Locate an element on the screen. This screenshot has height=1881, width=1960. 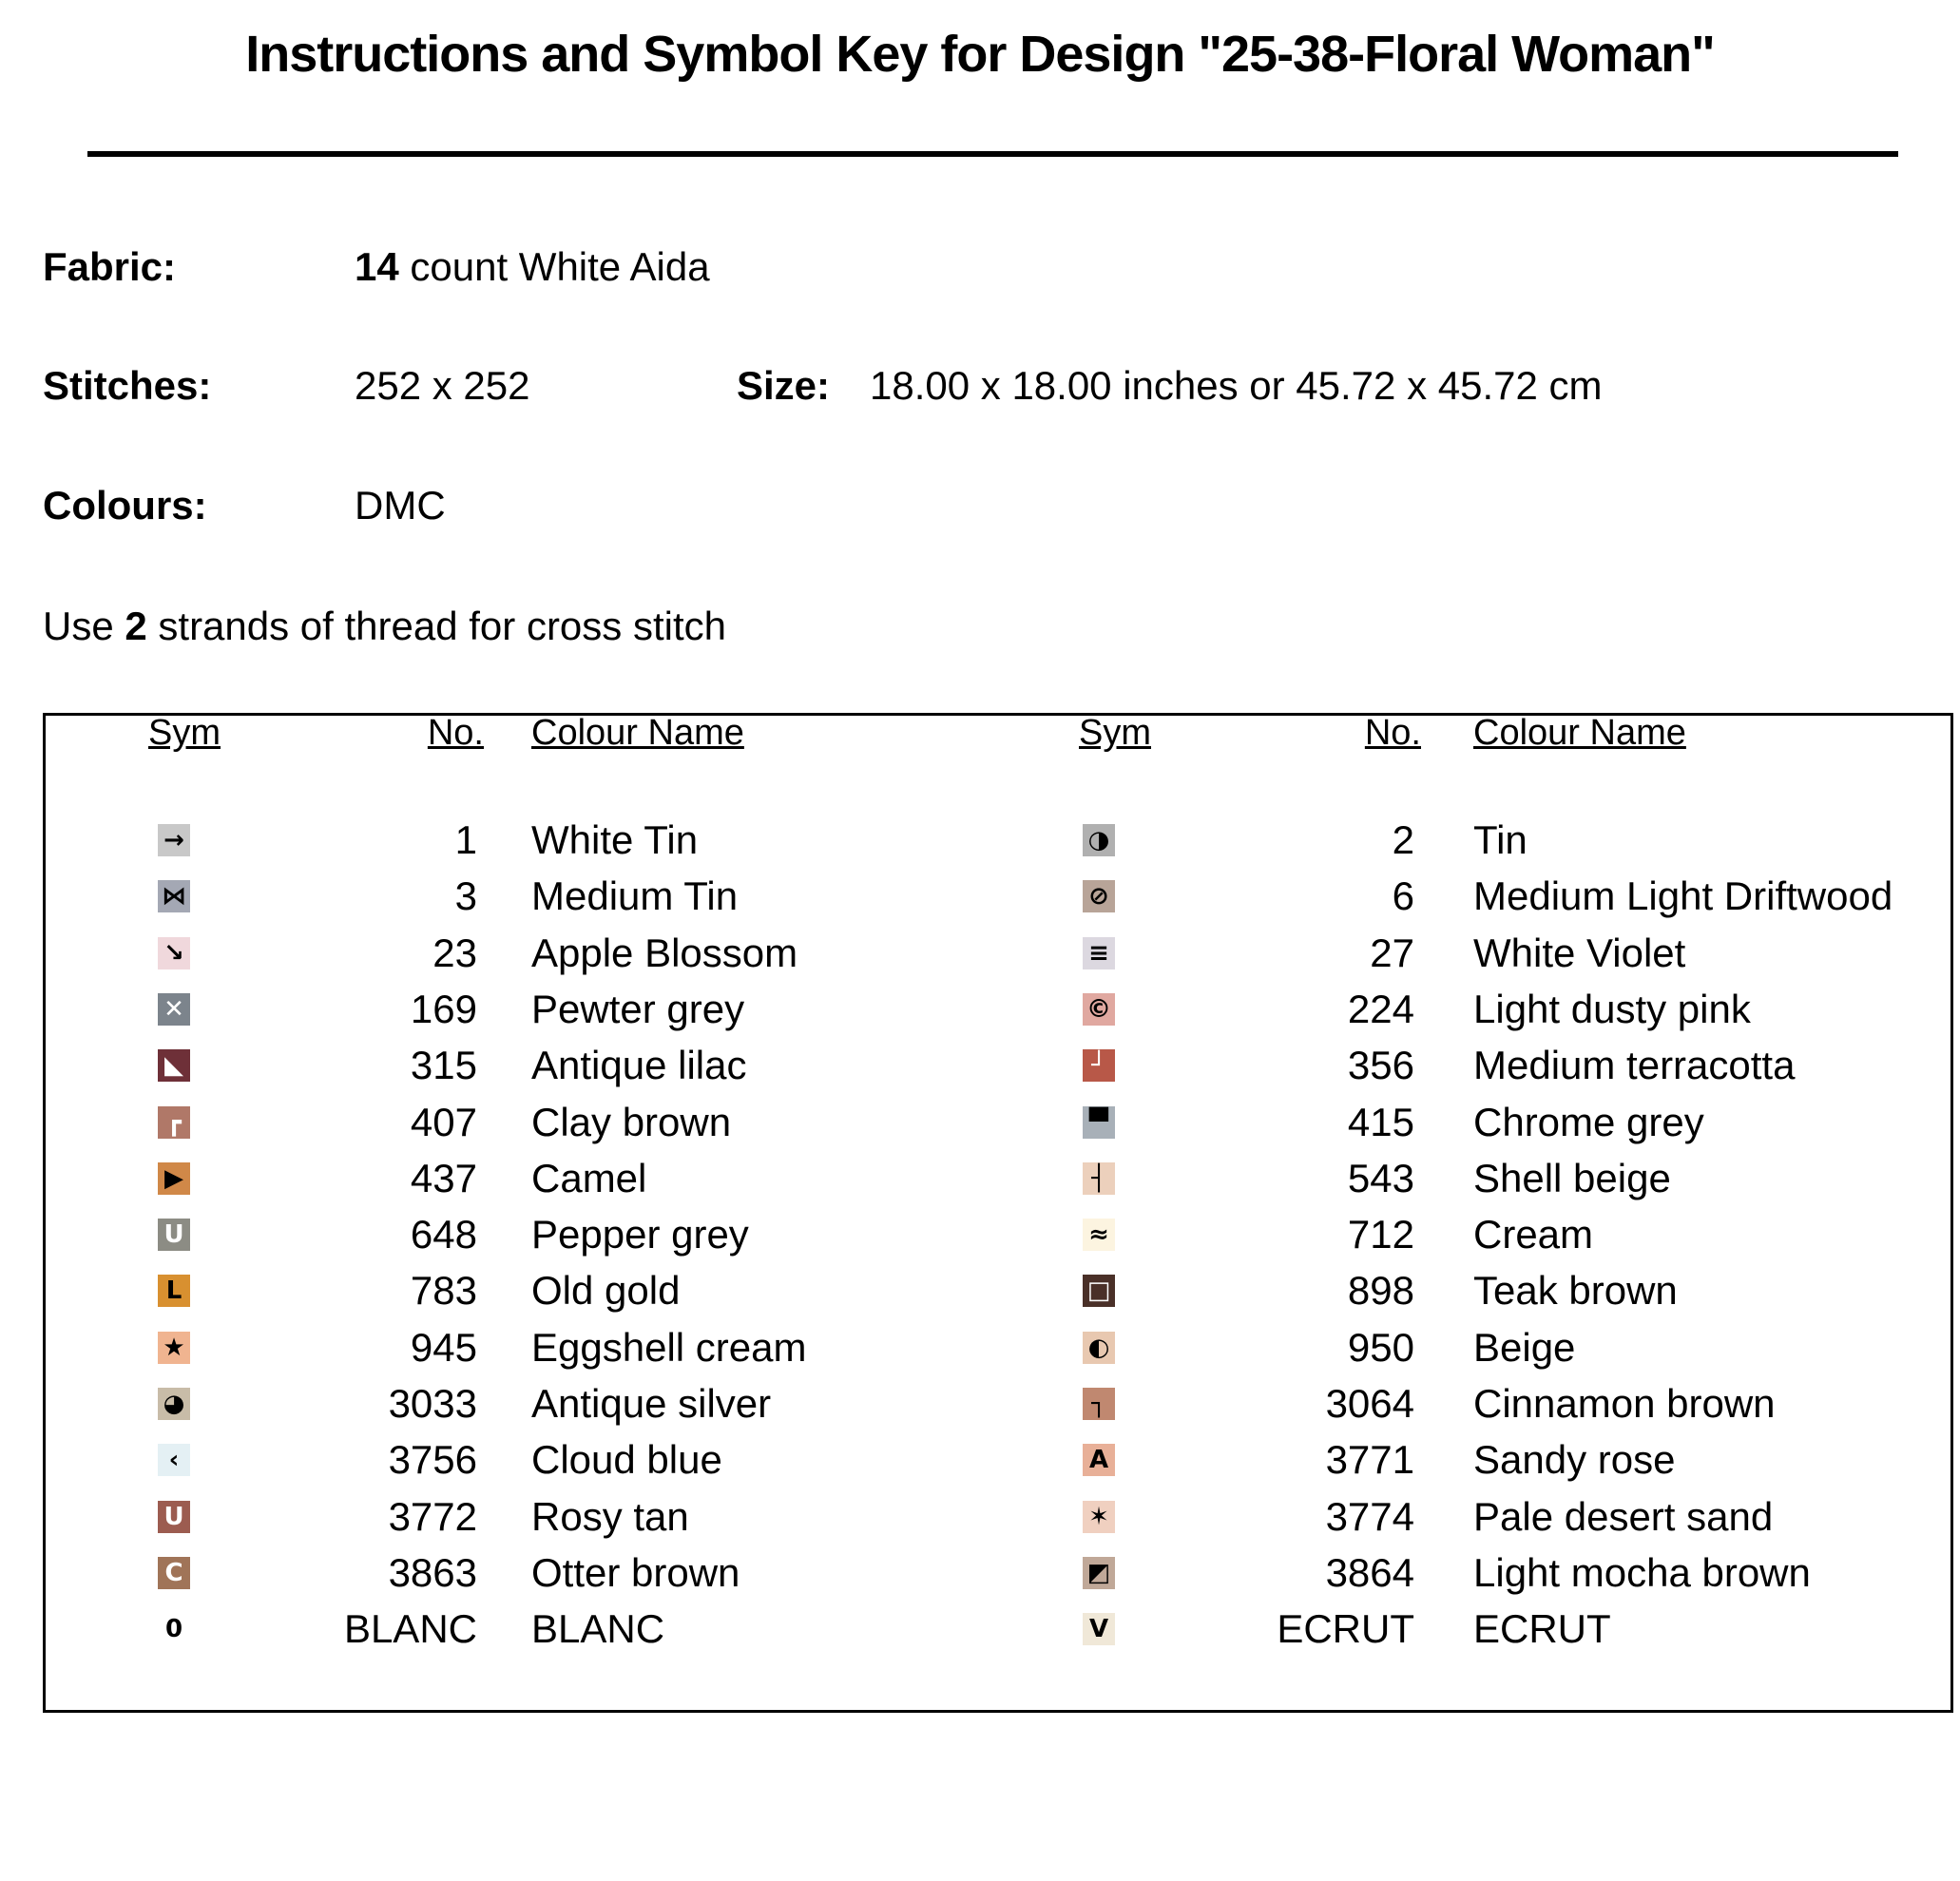
symbol: ⋈ is located at coordinates (174, 896).